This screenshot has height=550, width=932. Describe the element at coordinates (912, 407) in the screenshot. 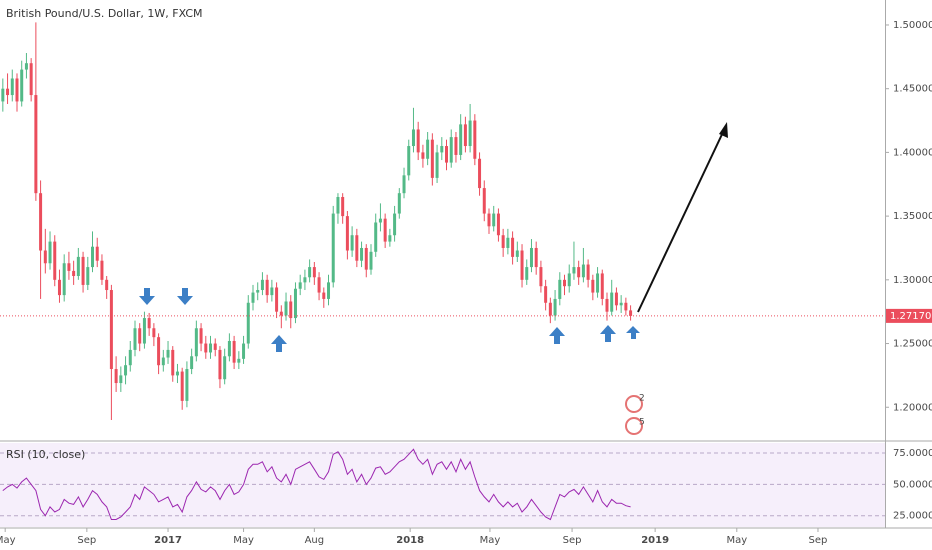

I see `y-tick-label: 1.20000` at that location.